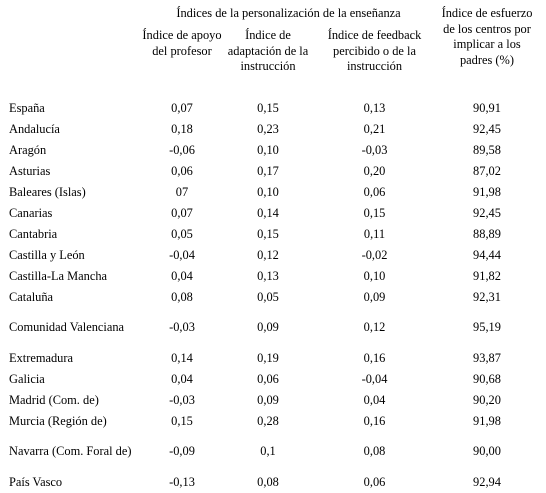  Describe the element at coordinates (268, 296) in the screenshot. I see `adaptacion-cell: 0,05` at that location.